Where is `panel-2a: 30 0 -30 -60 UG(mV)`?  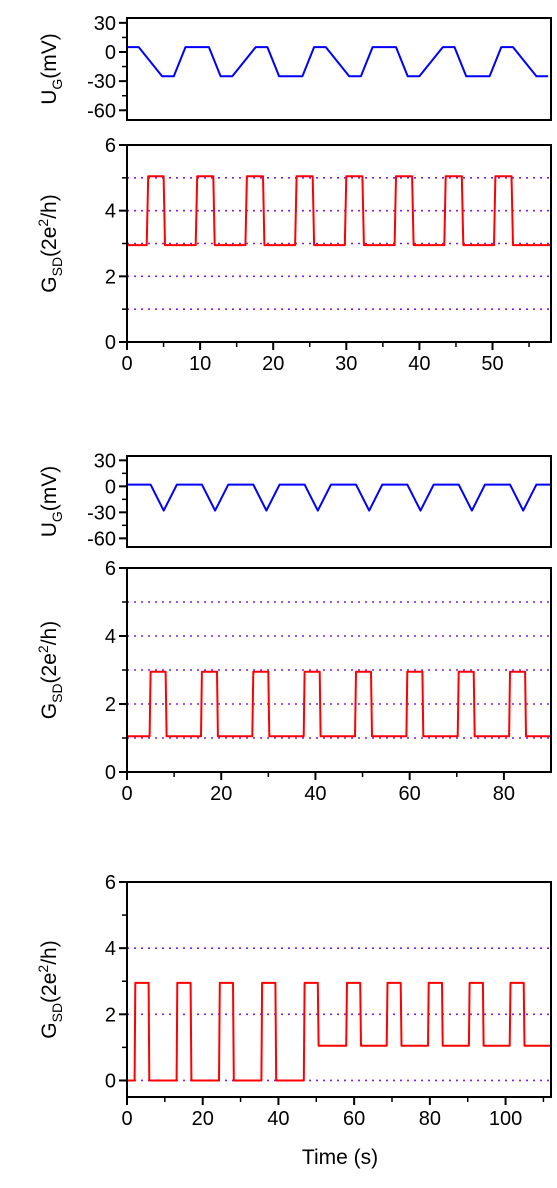
panel-2a: 30 0 -30 -60 UG(mV) is located at coordinates (295, 500).